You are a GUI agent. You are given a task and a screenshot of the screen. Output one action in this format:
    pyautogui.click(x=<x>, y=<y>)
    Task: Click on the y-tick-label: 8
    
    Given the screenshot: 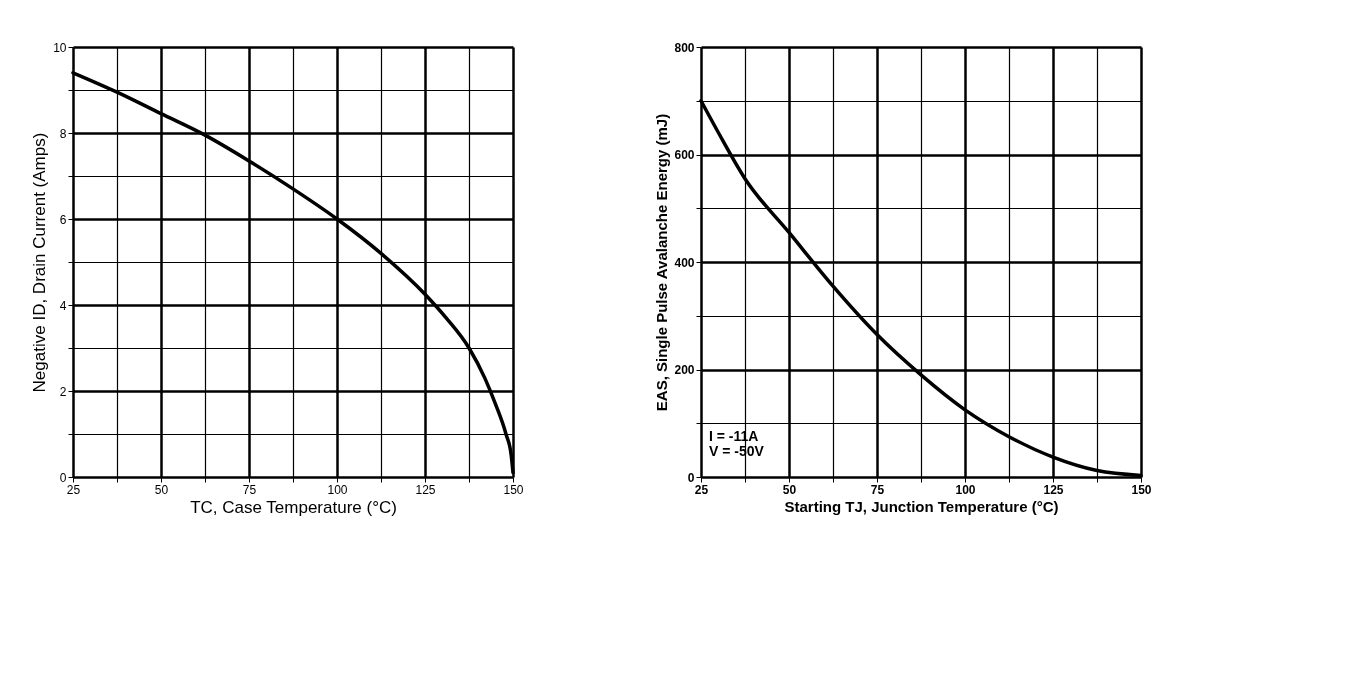 What is the action you would take?
    pyautogui.click(x=63, y=133)
    